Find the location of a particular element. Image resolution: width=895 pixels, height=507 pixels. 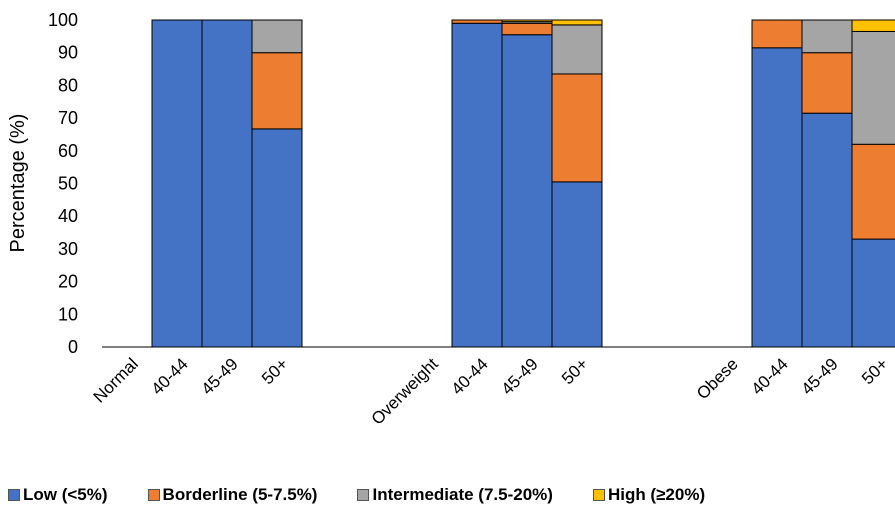

y-tick-label: 10 is located at coordinates (68, 314).